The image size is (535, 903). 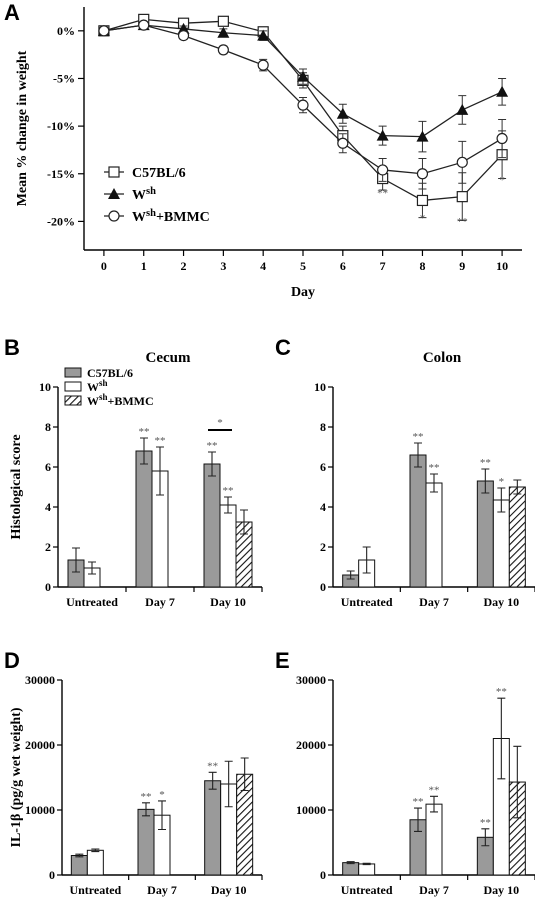 What do you see at coordinates (40, 810) in the screenshot?
I see `y-tick-label: 10000` at bounding box center [40, 810].